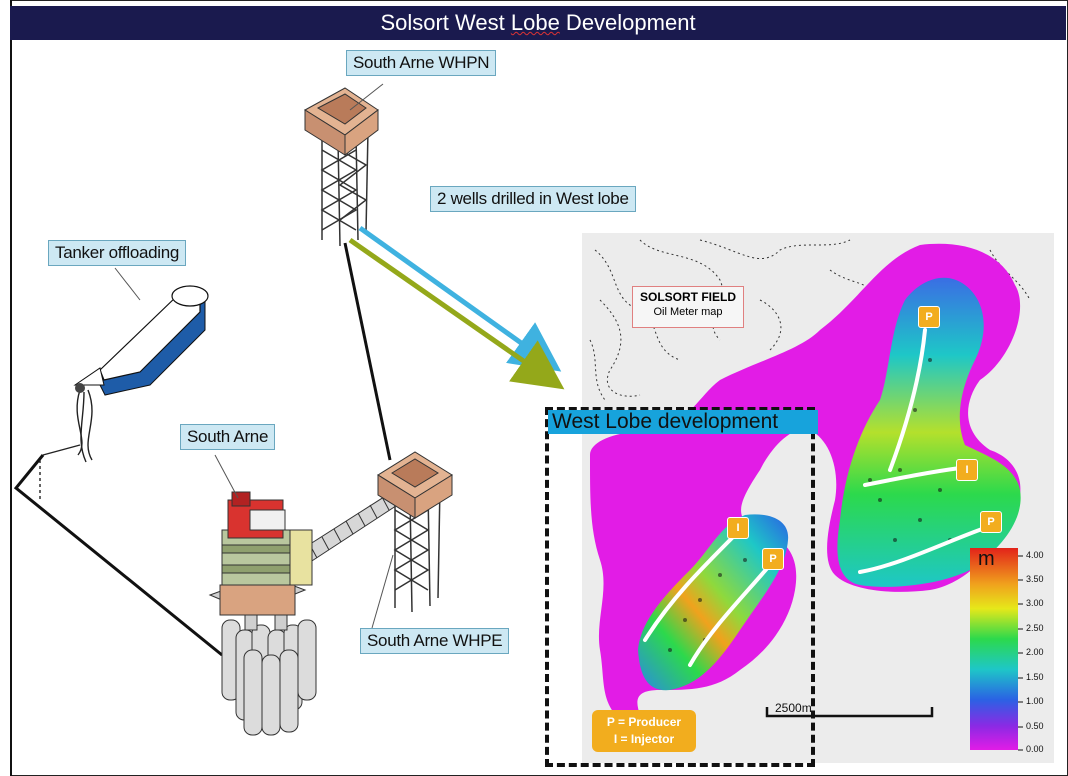 This screenshot has height=776, width=1068. I want to click on west-lobe-title: West Lobe development, so click(683, 422).